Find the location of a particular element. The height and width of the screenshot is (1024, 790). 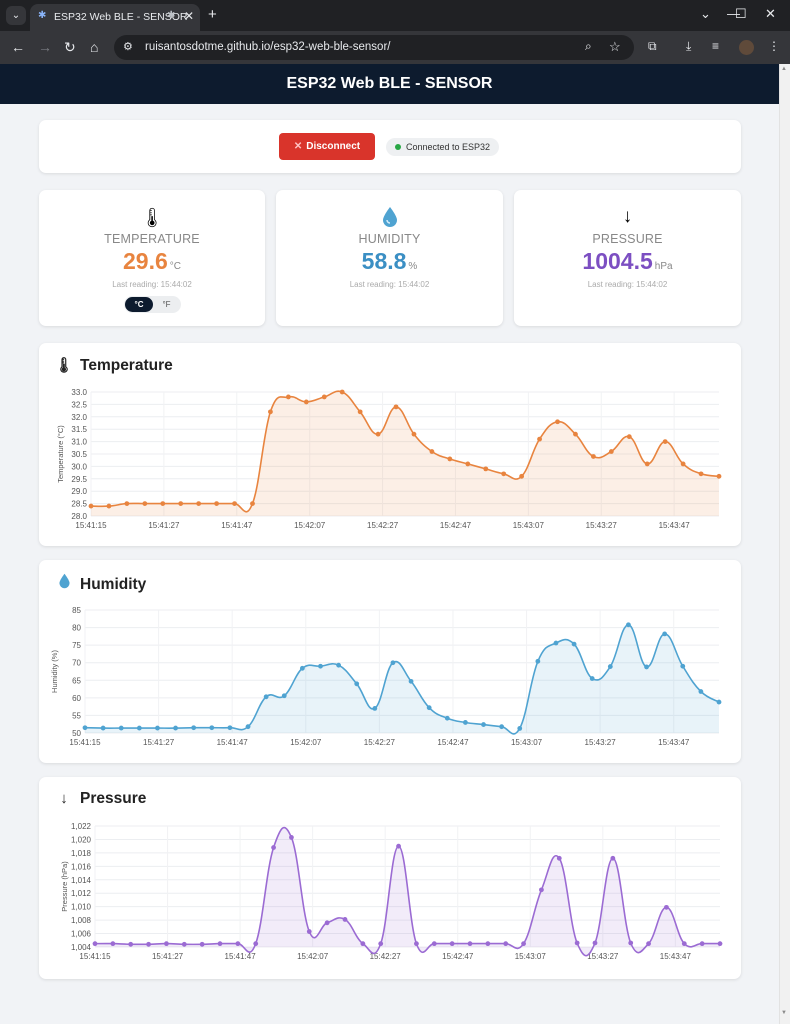

browser-tab: ✱ ESP32 Web BLE - SENSOR ✱ ✕ is located at coordinates (115, 17).